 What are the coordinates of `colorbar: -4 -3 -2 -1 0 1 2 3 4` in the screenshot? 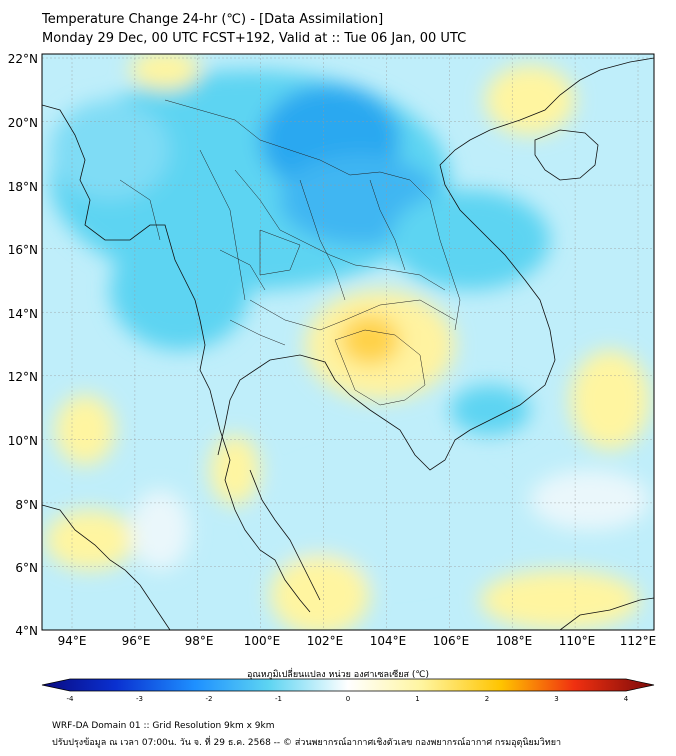 It's located at (348, 690).